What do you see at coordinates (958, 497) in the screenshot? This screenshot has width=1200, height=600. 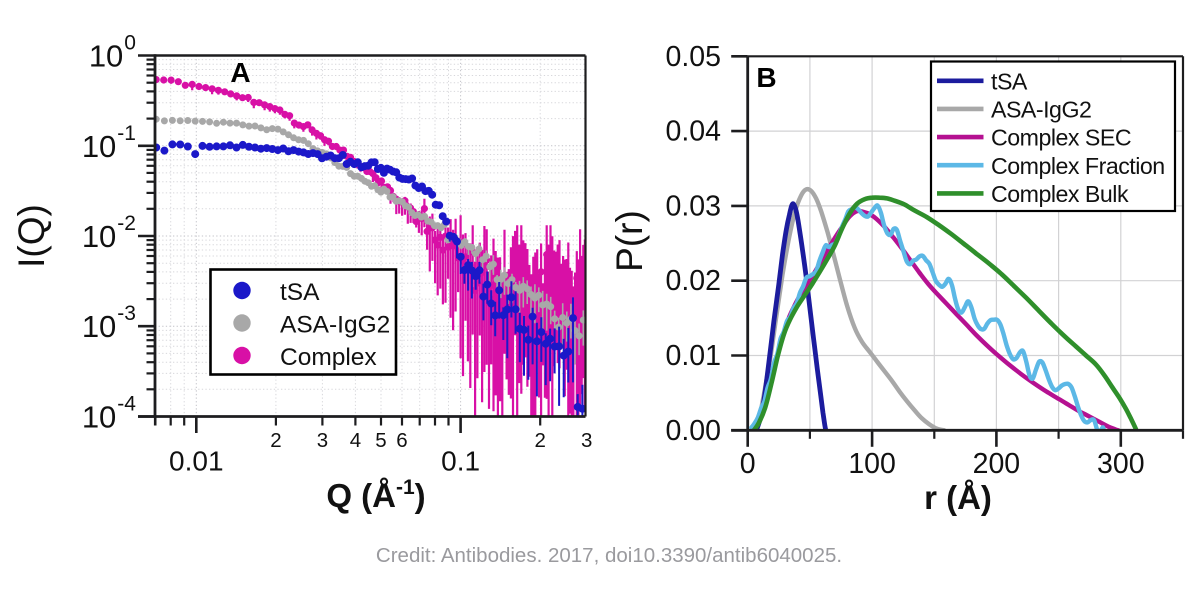 I see `svg-text: r (Å)` at bounding box center [958, 497].